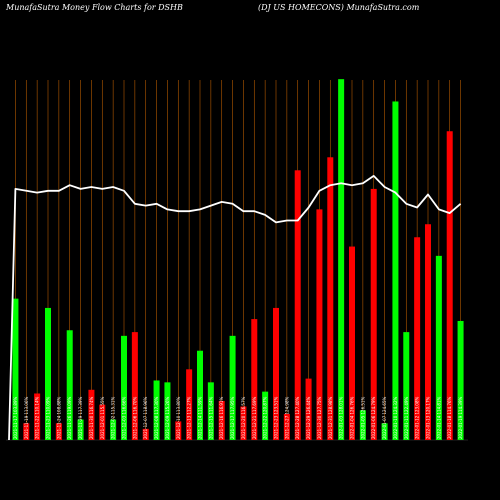 This screenshot has height=500, width=500. I want to click on x-tick-label: 2021-11-22 110.14%, so click(37, 417).